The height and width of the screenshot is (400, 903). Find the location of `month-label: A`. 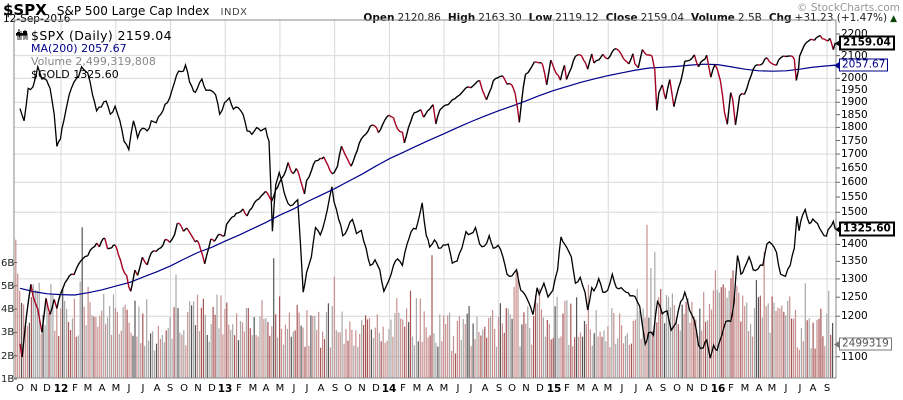

month-label: A is located at coordinates (595, 388).